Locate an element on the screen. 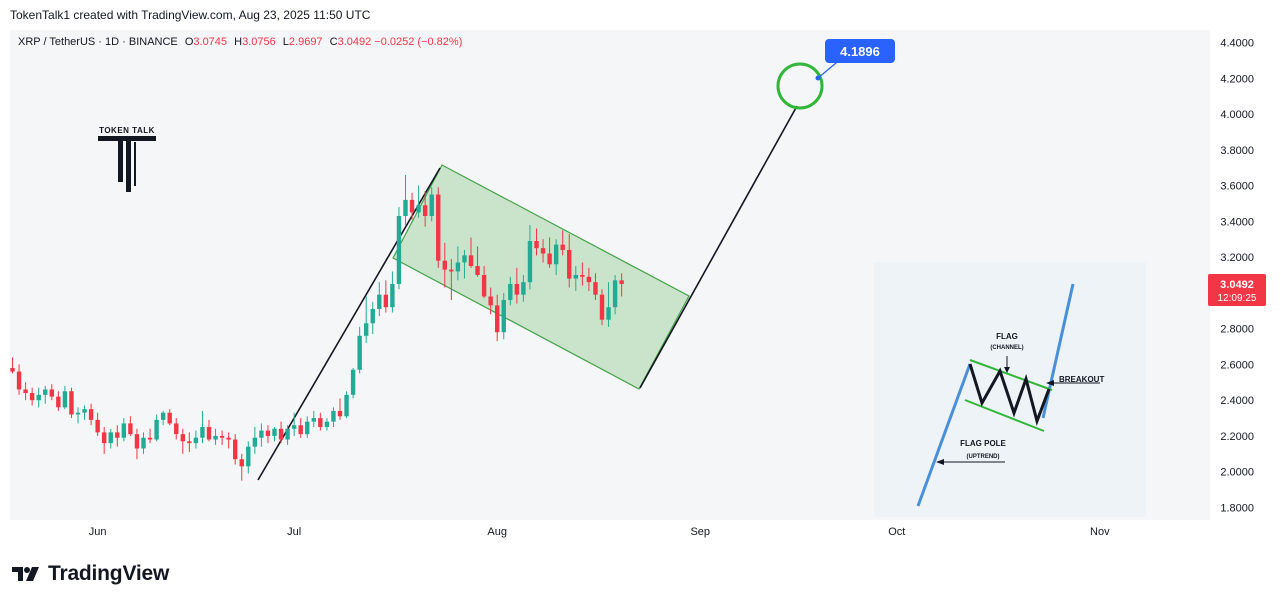 This screenshot has width=1281, height=605. inset-breakout-label: BREAKOUT is located at coordinates (1081, 379).